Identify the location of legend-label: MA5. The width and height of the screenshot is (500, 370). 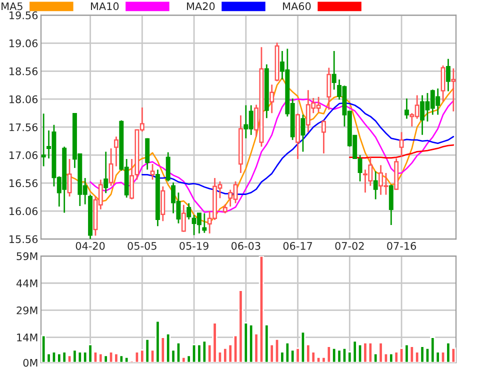
(12, 6).